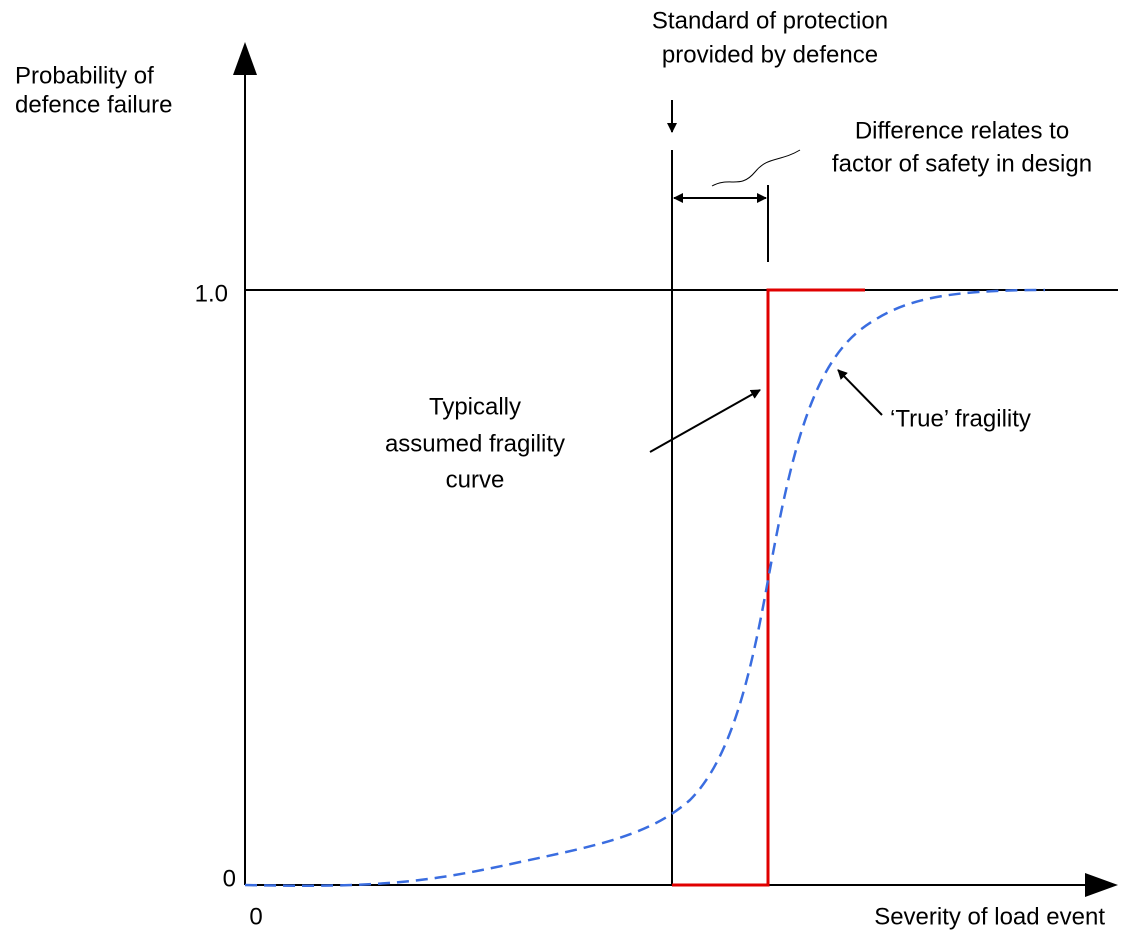  Describe the element at coordinates (756, 168) in the screenshot. I see `leader` at that location.